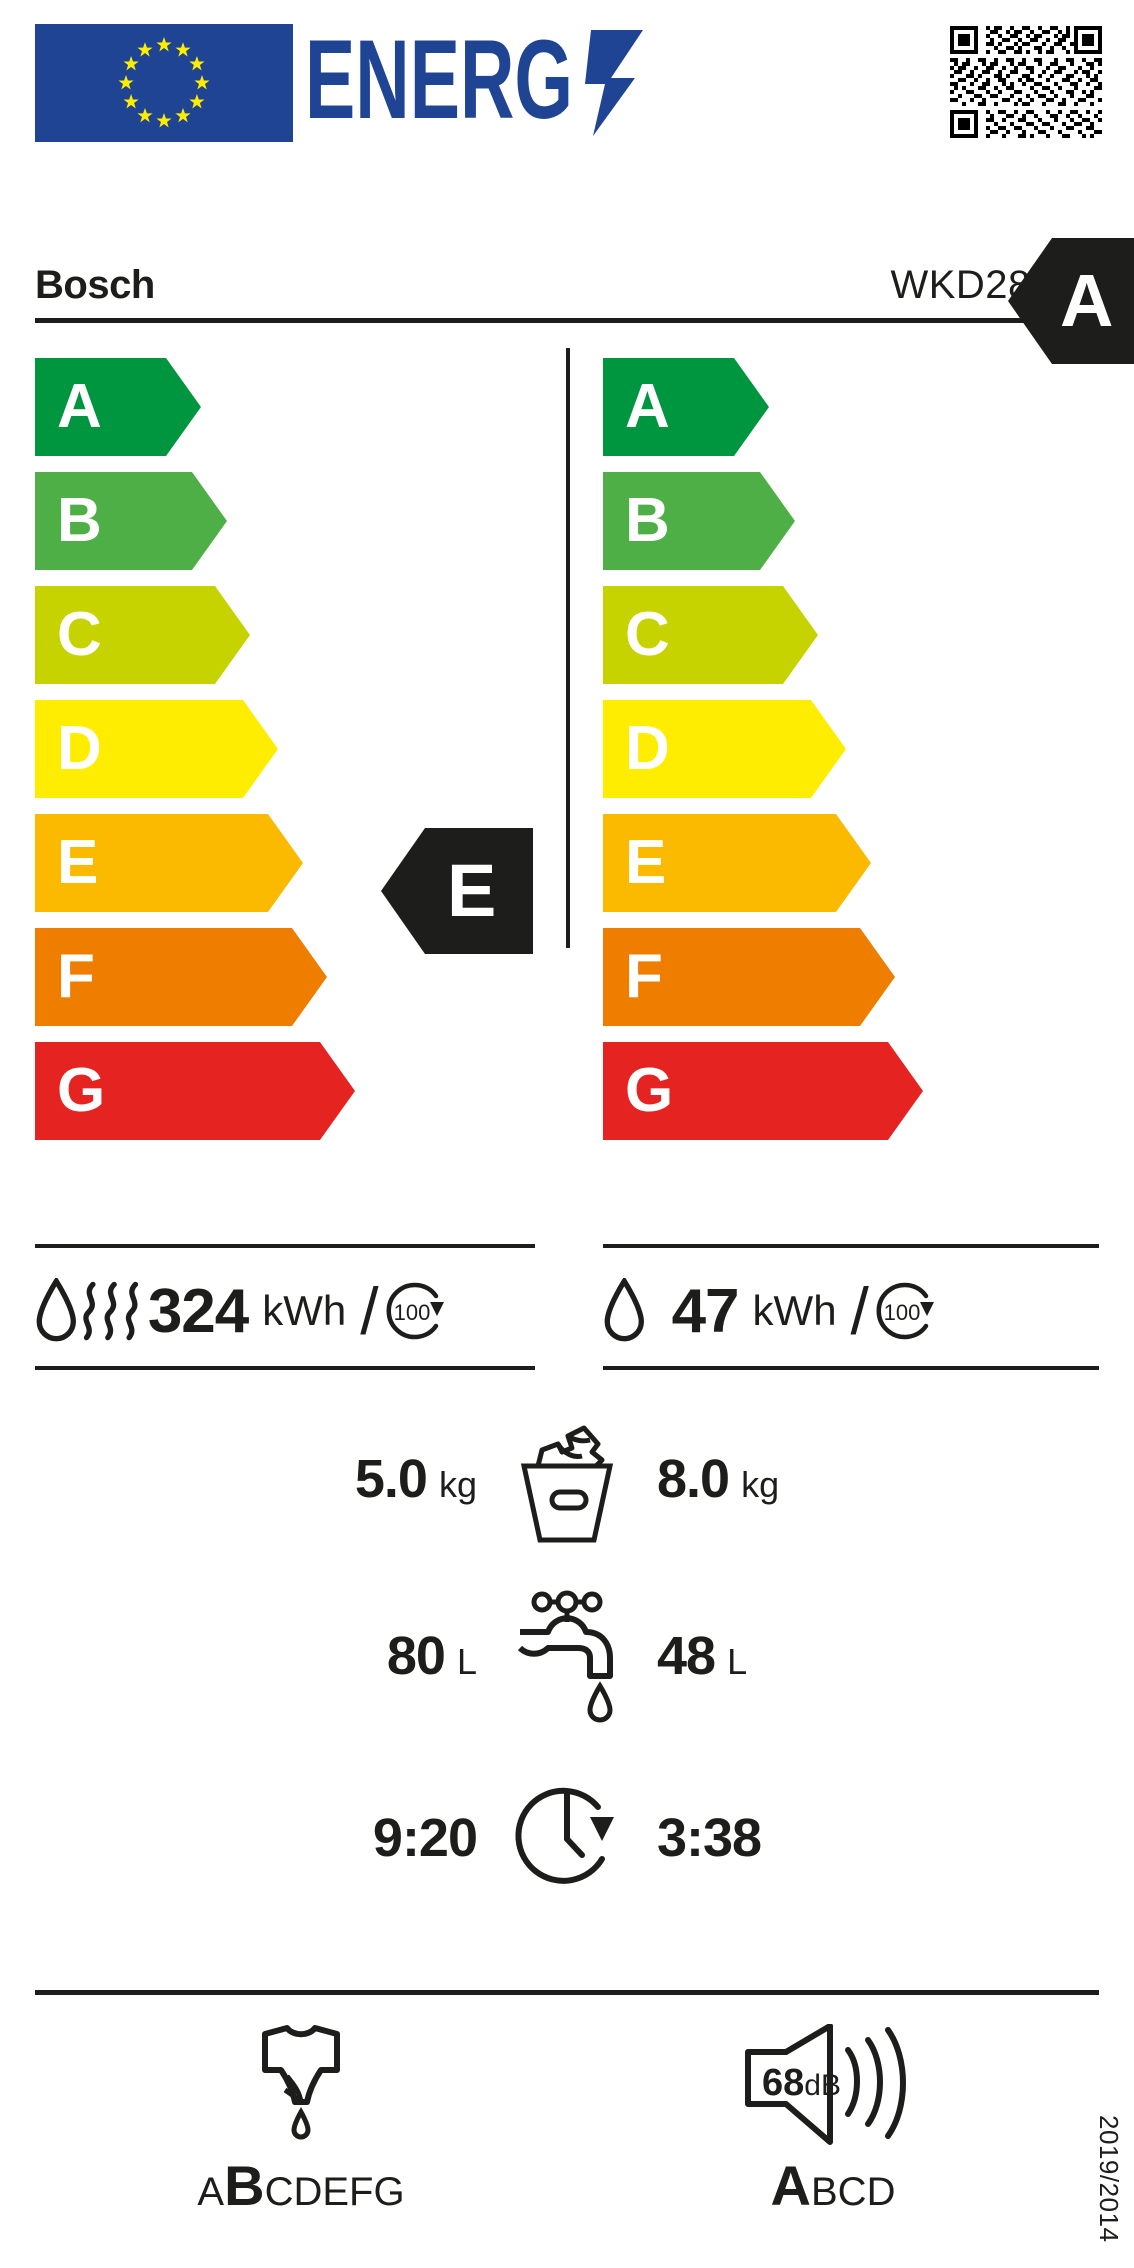 This screenshot has width=1134, height=2268. Describe the element at coordinates (822, 1656) in the screenshot. I see `water-wash: 48 L` at that location.